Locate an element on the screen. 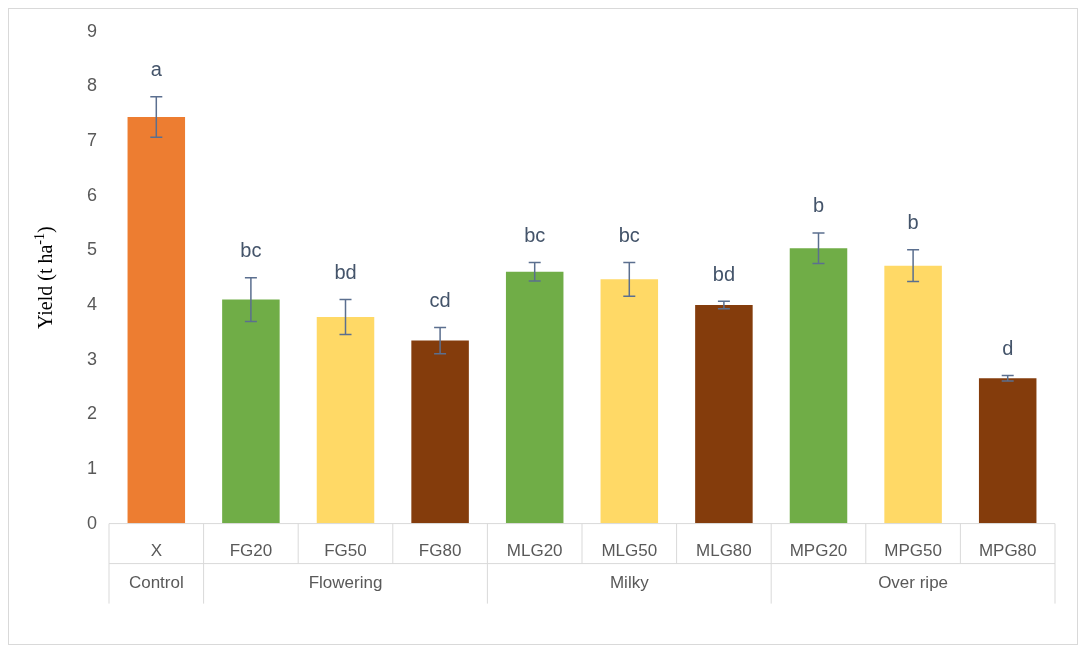 The width and height of the screenshot is (1086, 653). data-label: a is located at coordinates (156, 69).